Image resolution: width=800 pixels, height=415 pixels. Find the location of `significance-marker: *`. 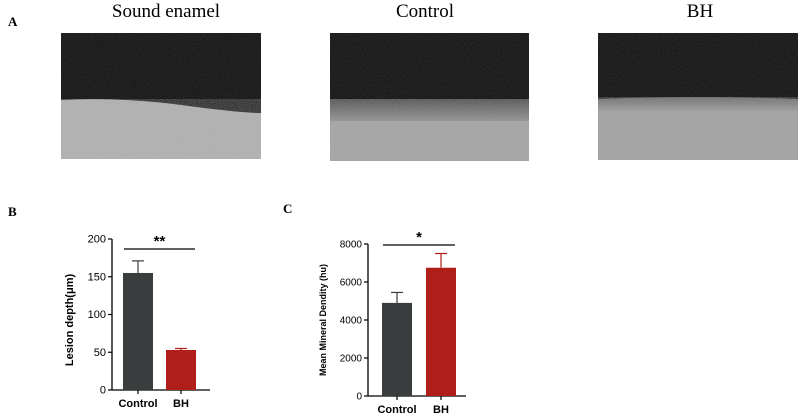

significance-marker: * is located at coordinates (419, 237).